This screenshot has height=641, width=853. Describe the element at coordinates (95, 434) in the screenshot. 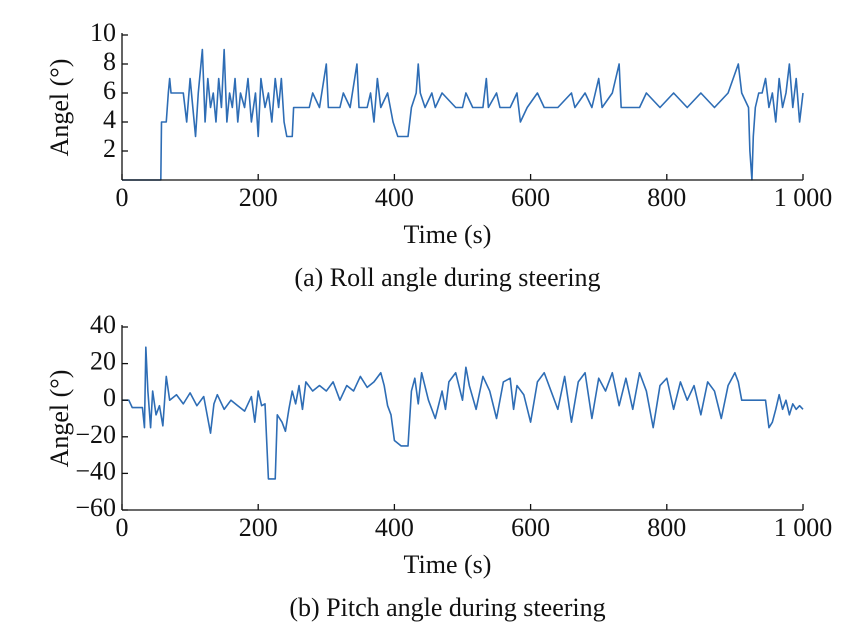

I see `y-tick-label: −20` at that location.